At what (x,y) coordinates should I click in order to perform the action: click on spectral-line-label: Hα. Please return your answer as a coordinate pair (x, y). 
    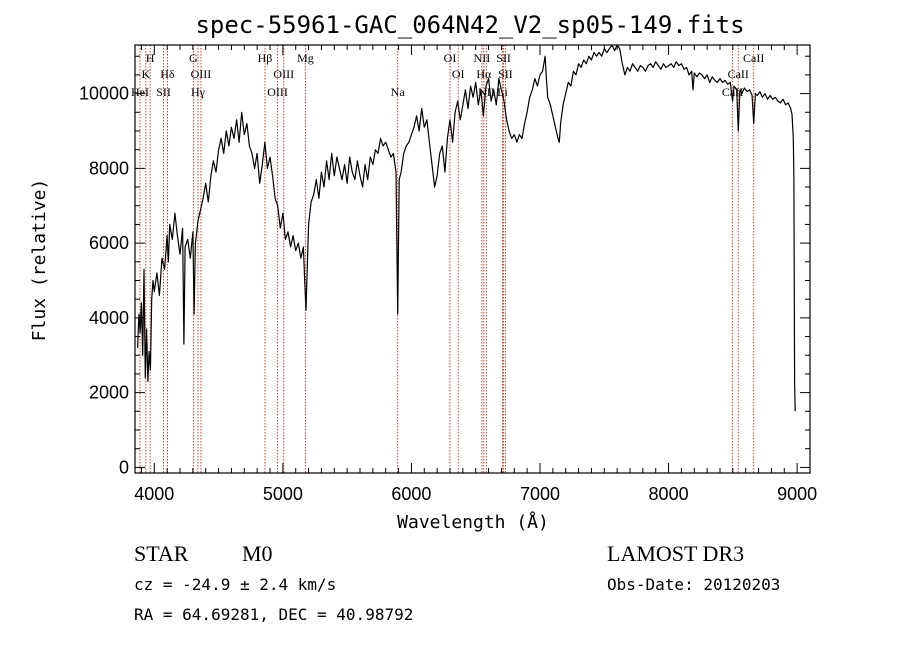
    Looking at the image, I should click on (484, 74).